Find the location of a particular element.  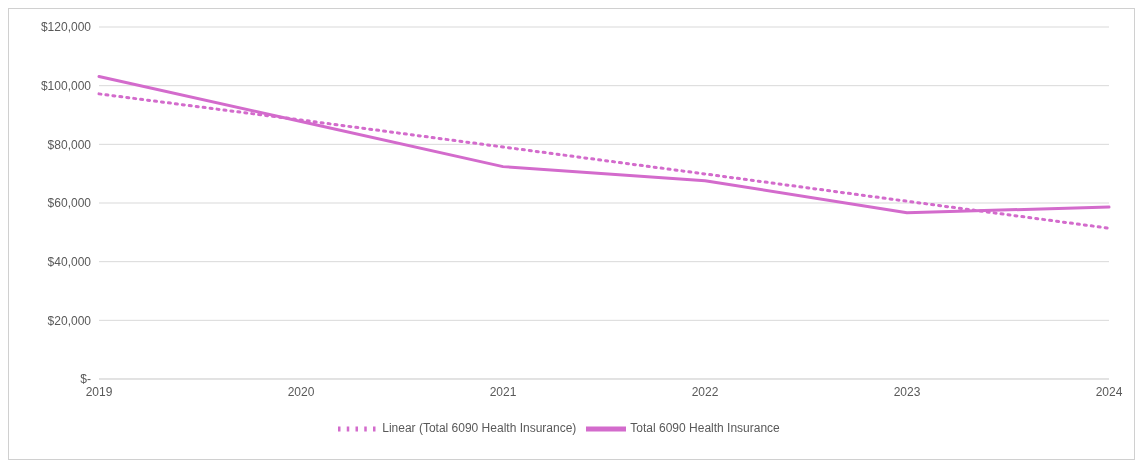

y-tick-label: $100,000 is located at coordinates (66, 85).